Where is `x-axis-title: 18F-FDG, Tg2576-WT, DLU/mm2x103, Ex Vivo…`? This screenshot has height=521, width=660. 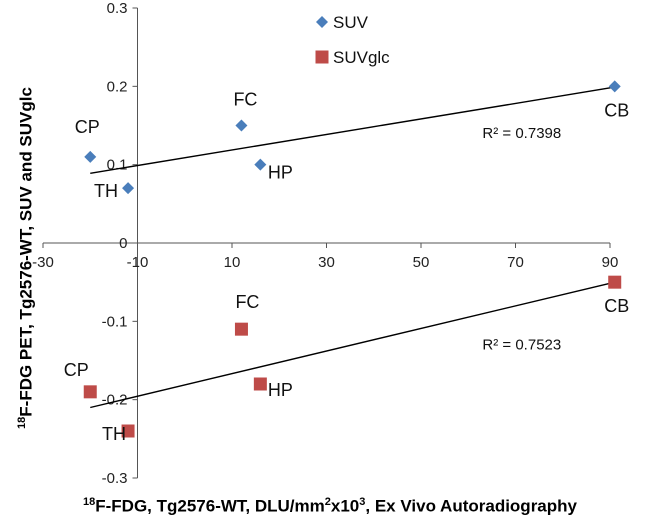
x-axis-title: 18F-FDG, Tg2576-WT, DLU/mm2x103, Ex Vivo… is located at coordinates (330, 506).